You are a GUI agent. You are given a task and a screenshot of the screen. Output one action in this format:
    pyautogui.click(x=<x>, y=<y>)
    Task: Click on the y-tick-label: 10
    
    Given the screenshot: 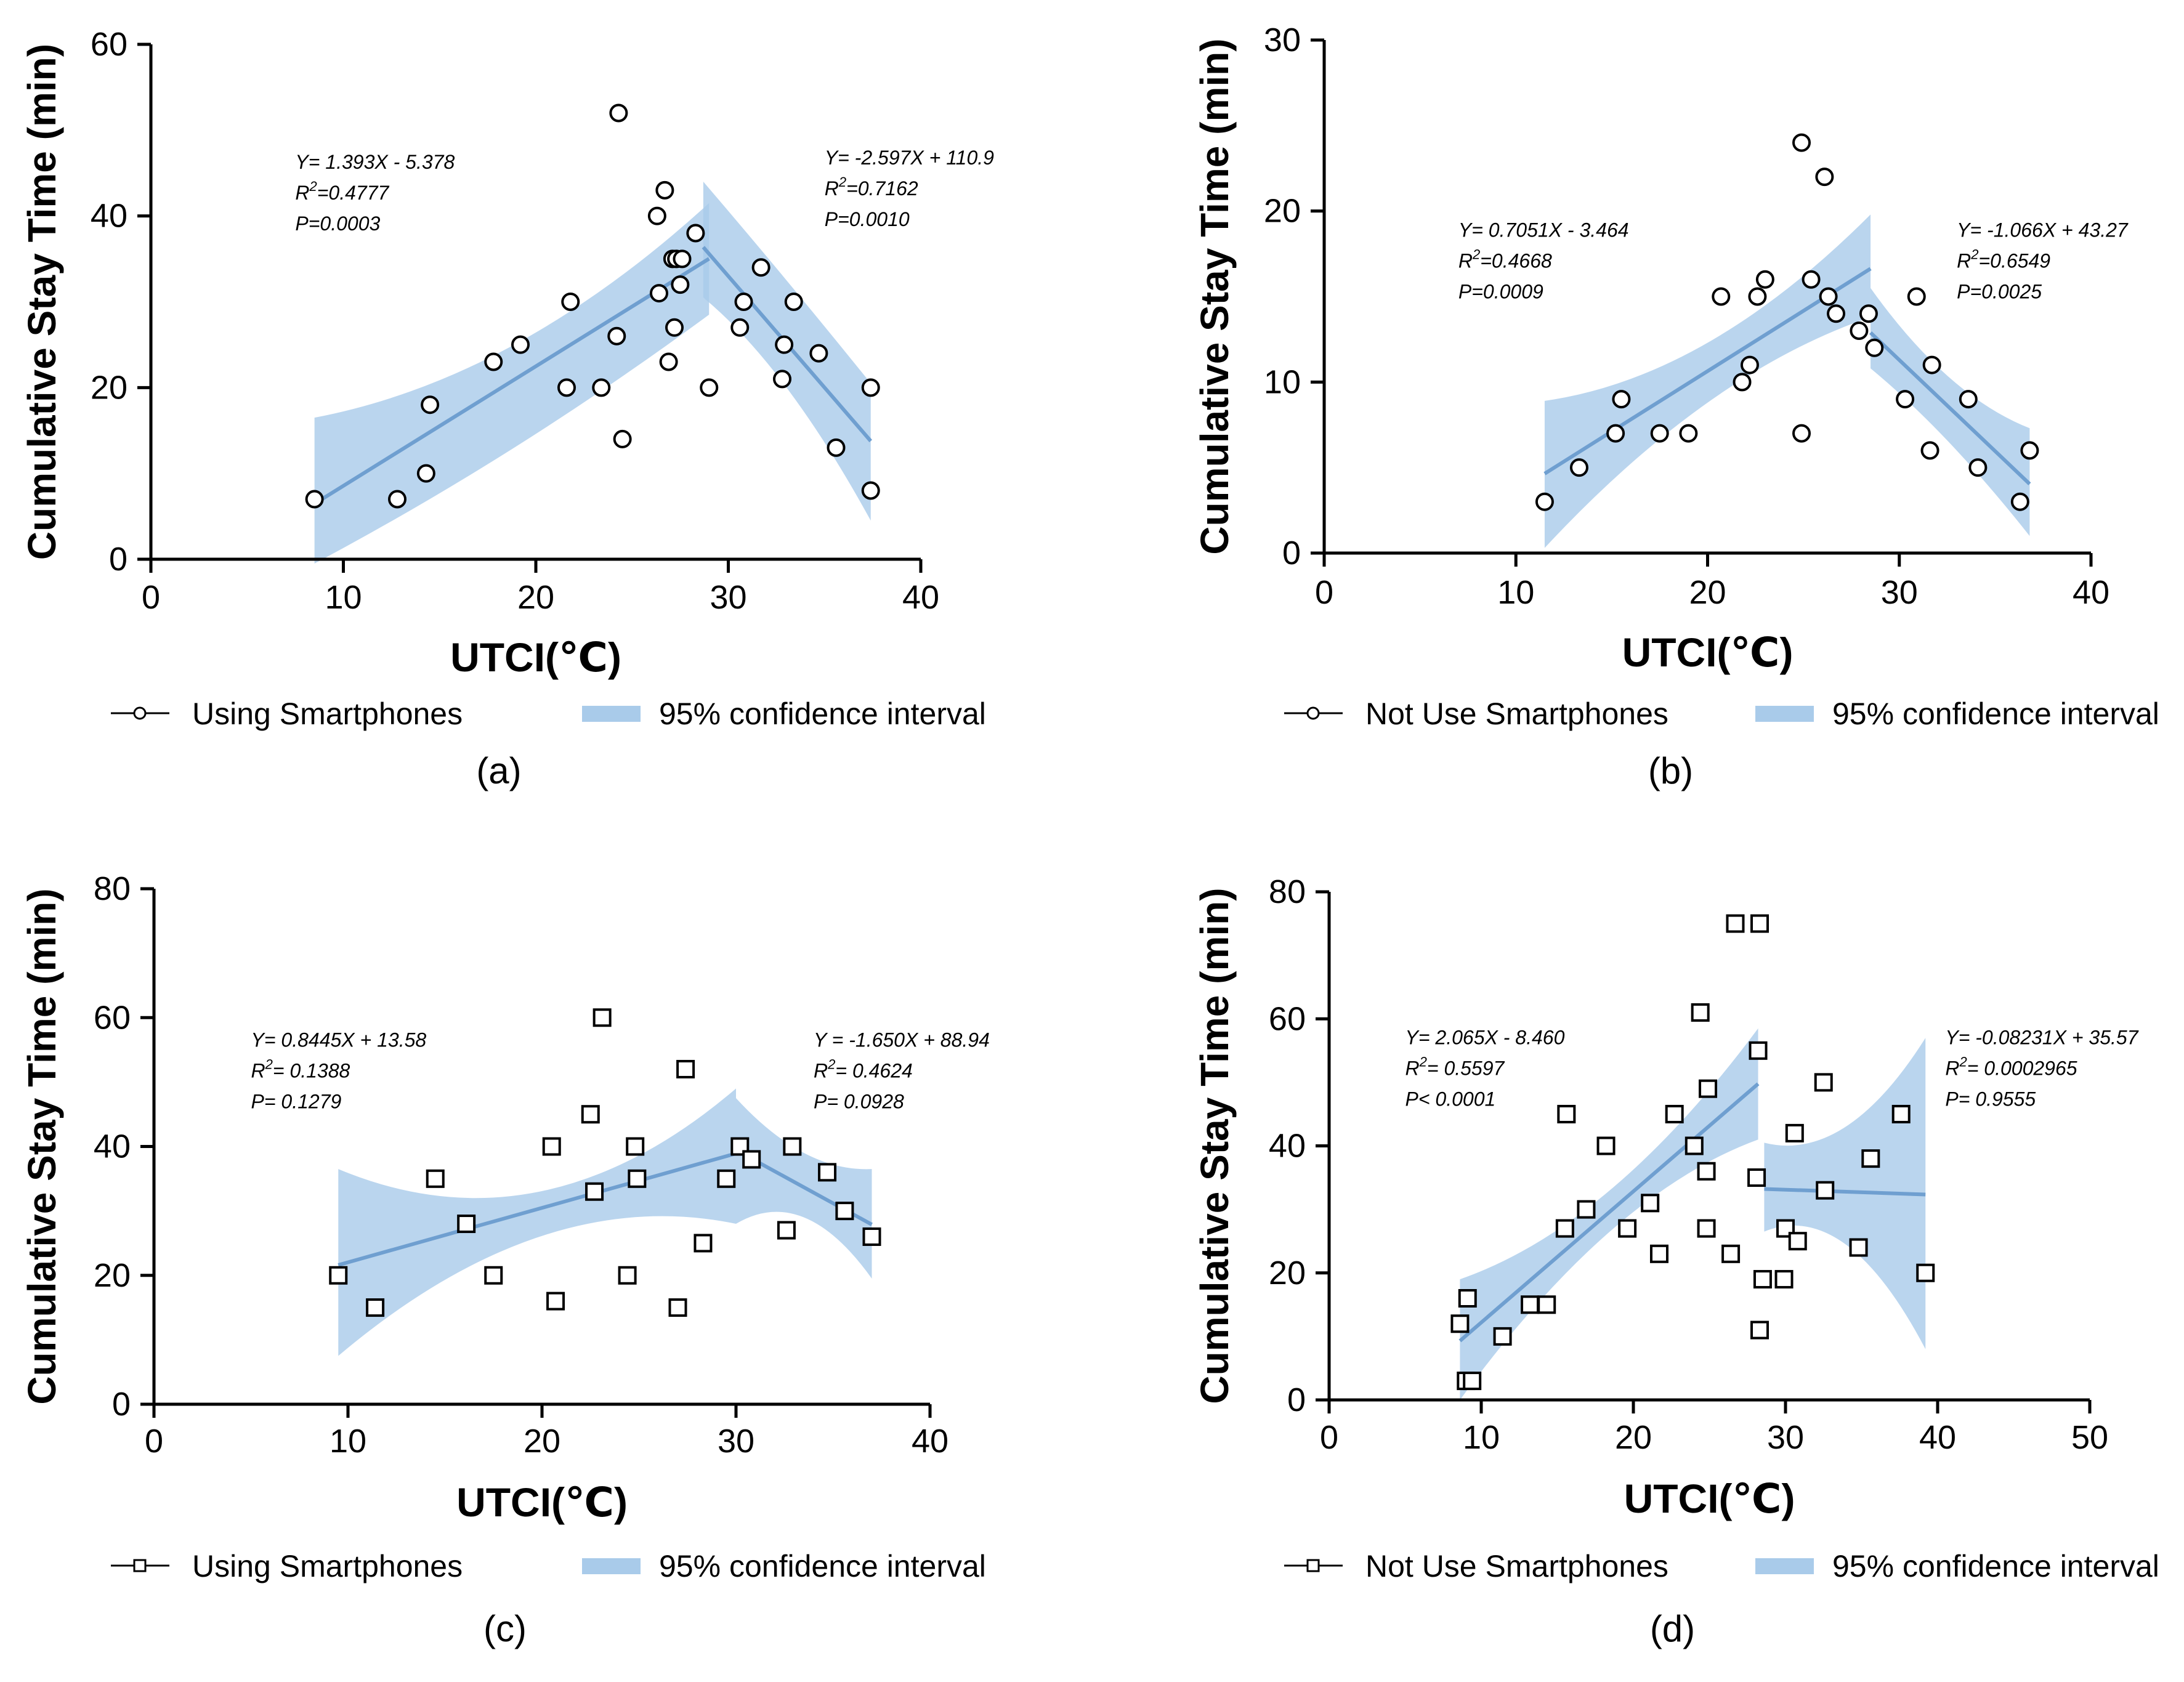 What is the action you would take?
    pyautogui.click(x=1283, y=381)
    